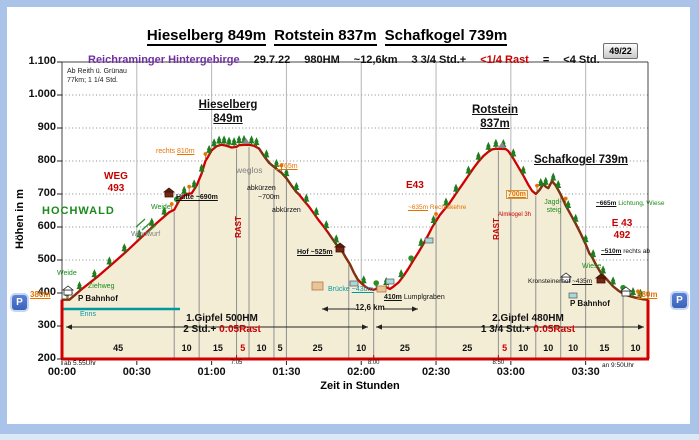 Image resolution: width=699 pixels, height=440 pixels. I want to click on annotation-part: ~635m, so click(418, 207).